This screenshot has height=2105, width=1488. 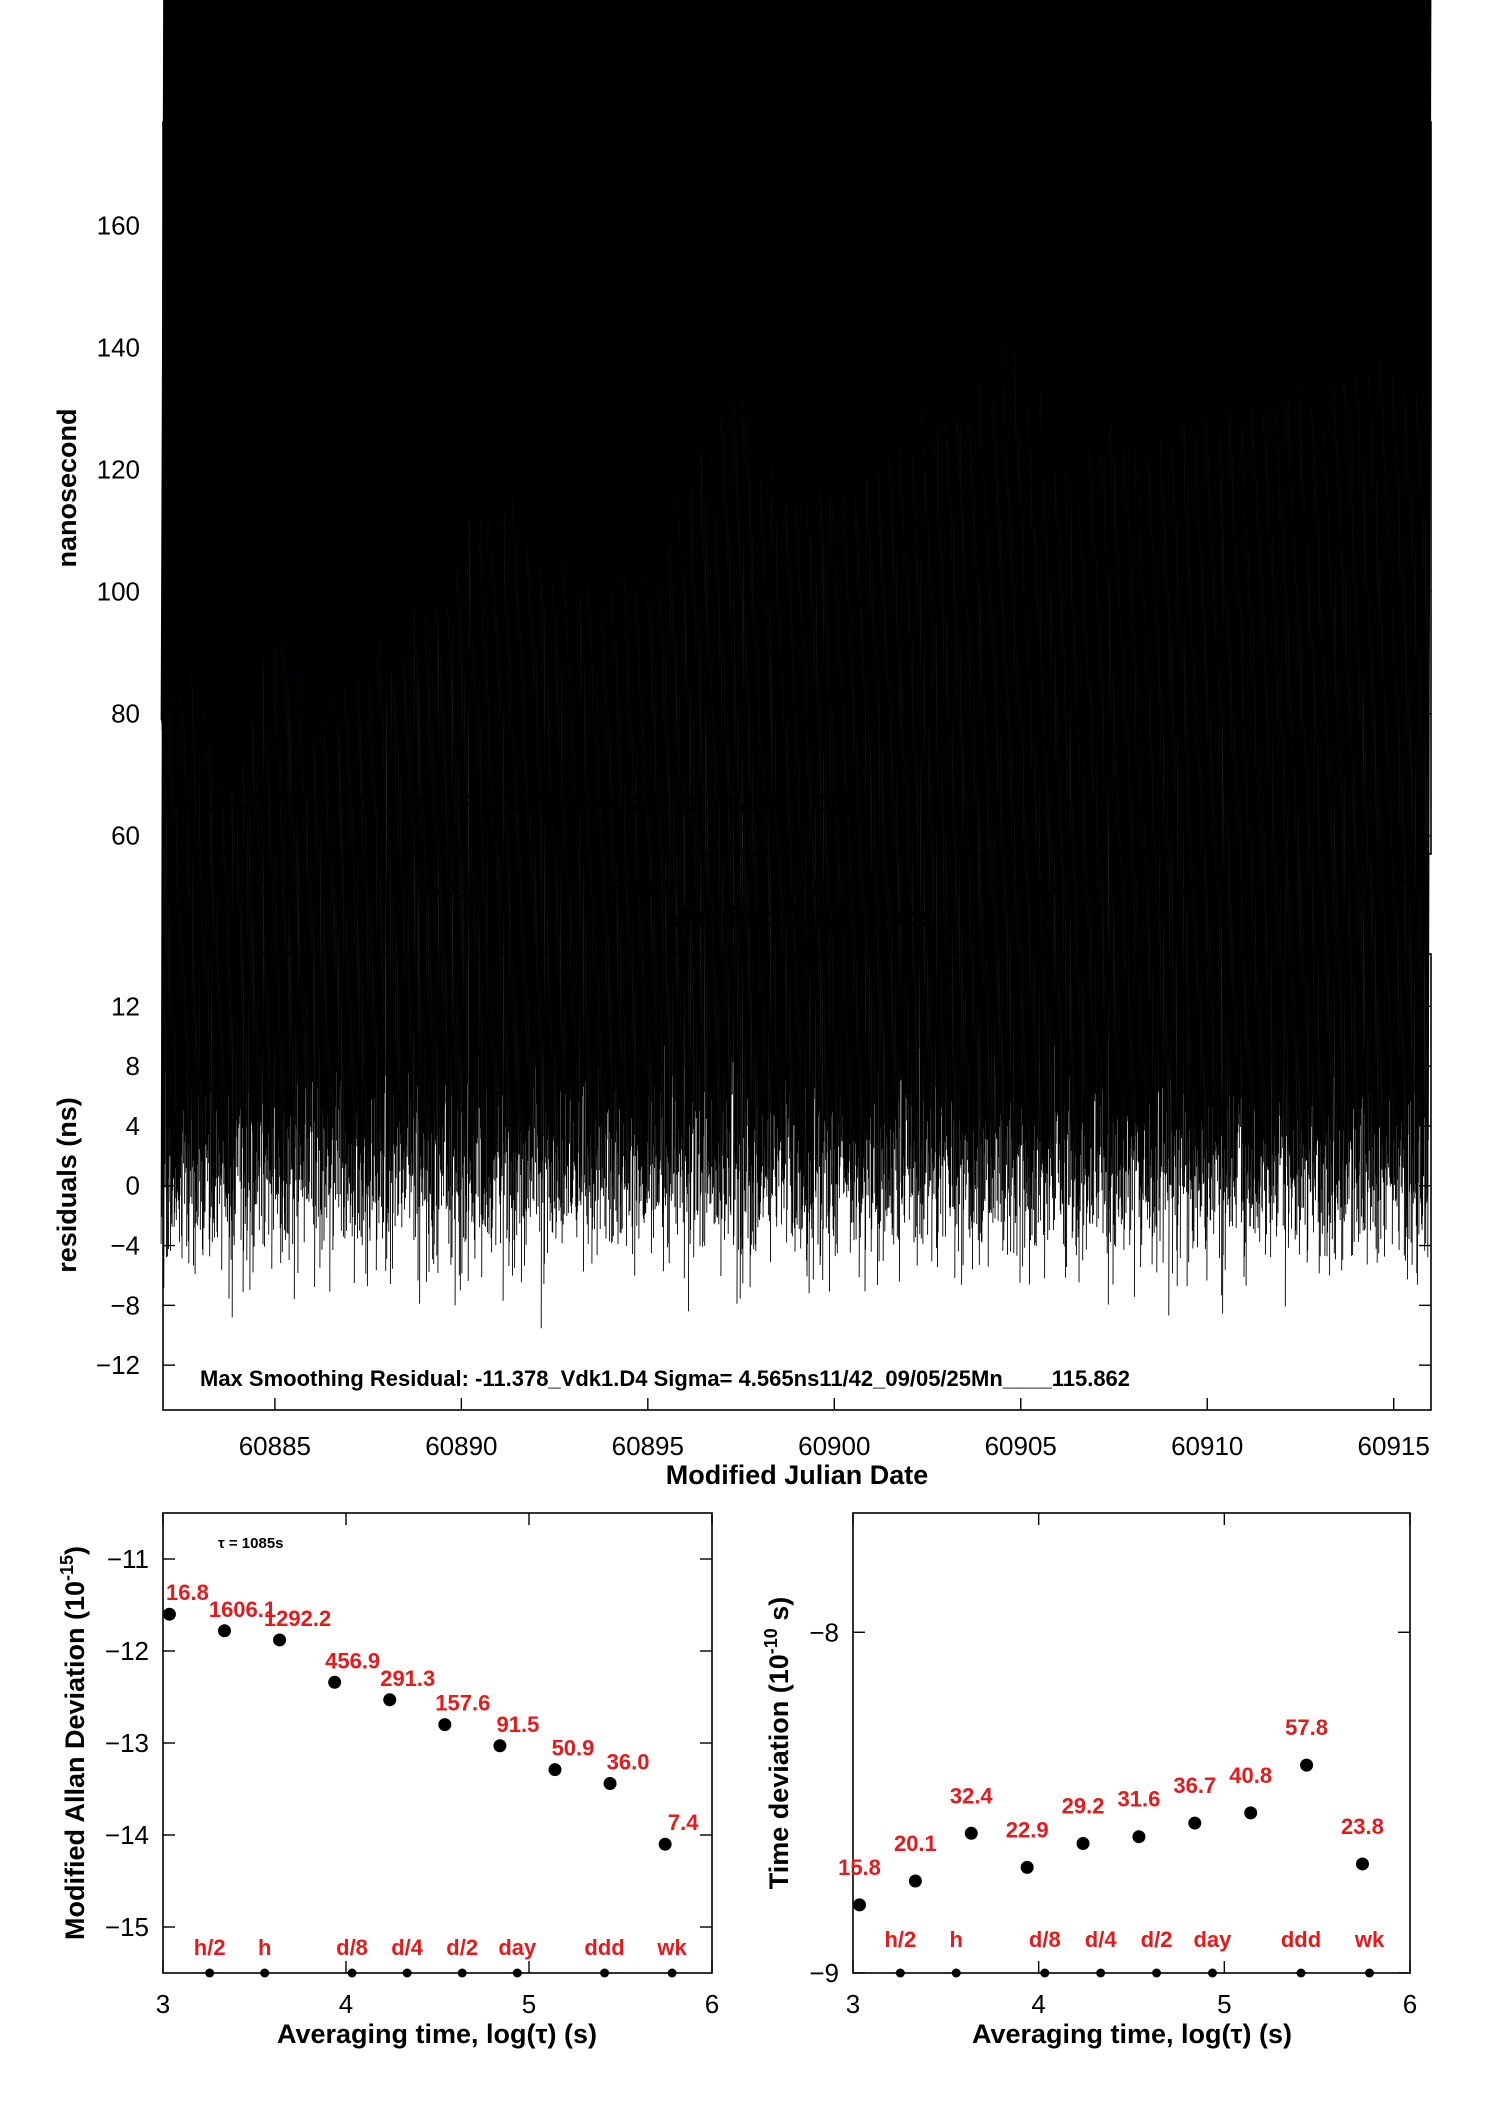 I want to click on x-tick-label: 60885, so click(x=275, y=1446).